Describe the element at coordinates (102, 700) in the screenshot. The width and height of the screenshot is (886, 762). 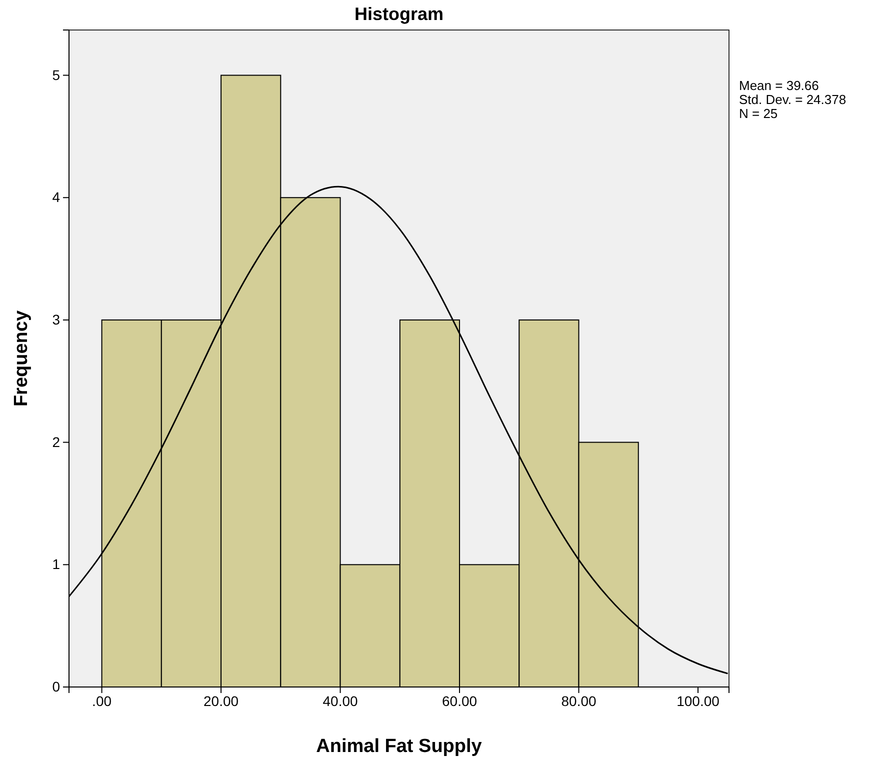
I see `x-tick-label: .00` at that location.